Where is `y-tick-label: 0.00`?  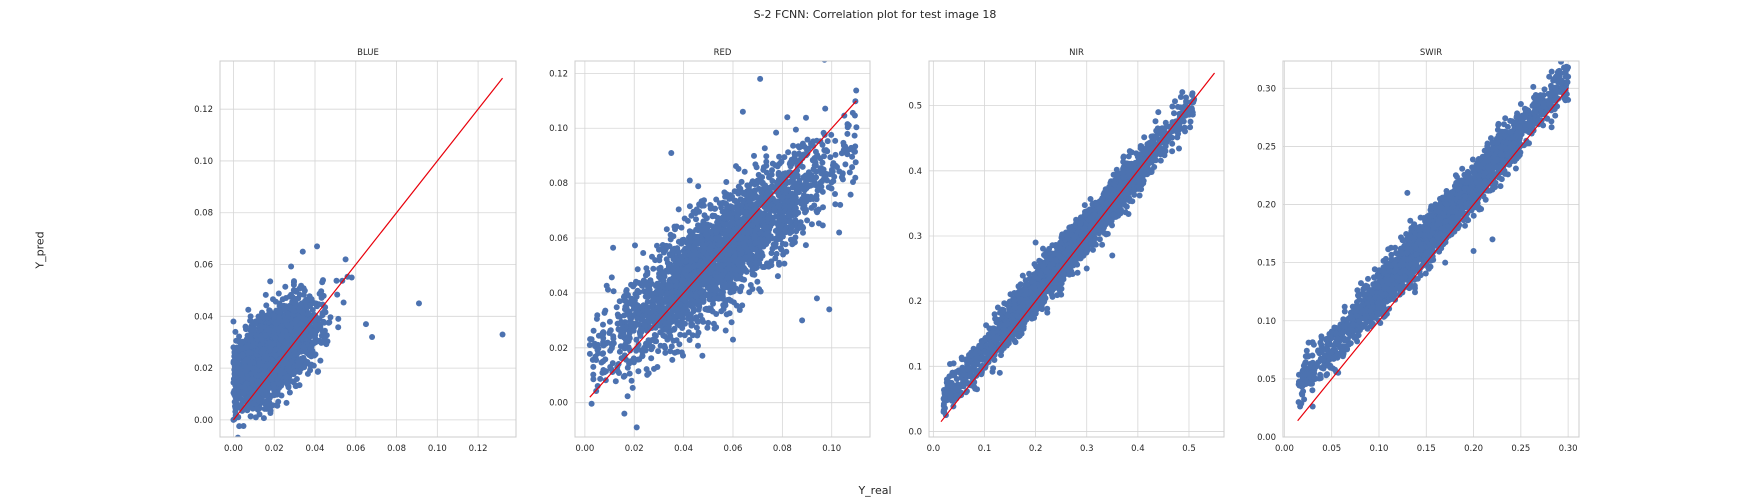 y-tick-label: 0.00 is located at coordinates (203, 421).